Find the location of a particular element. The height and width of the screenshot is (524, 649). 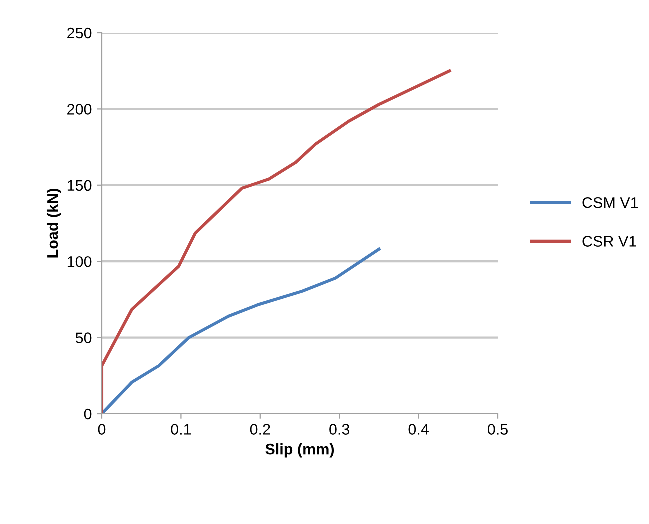

y-tick-label: 150 is located at coordinates (80, 186).